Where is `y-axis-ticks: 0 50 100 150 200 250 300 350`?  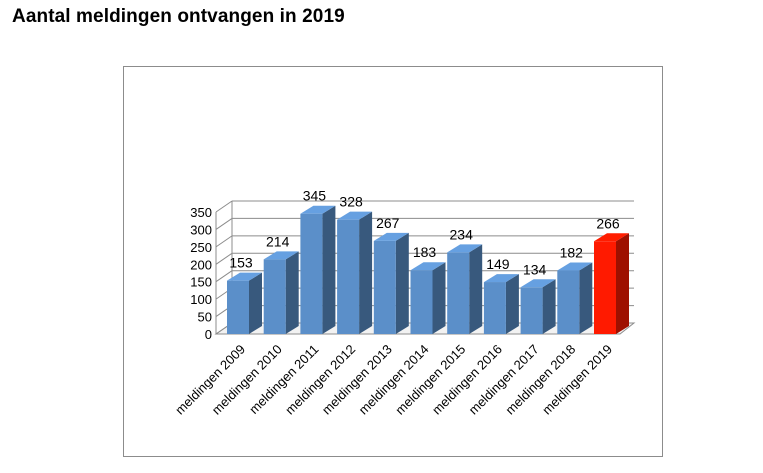 y-axis-ticks: 0 50 100 150 200 250 300 350 is located at coordinates (201, 273).